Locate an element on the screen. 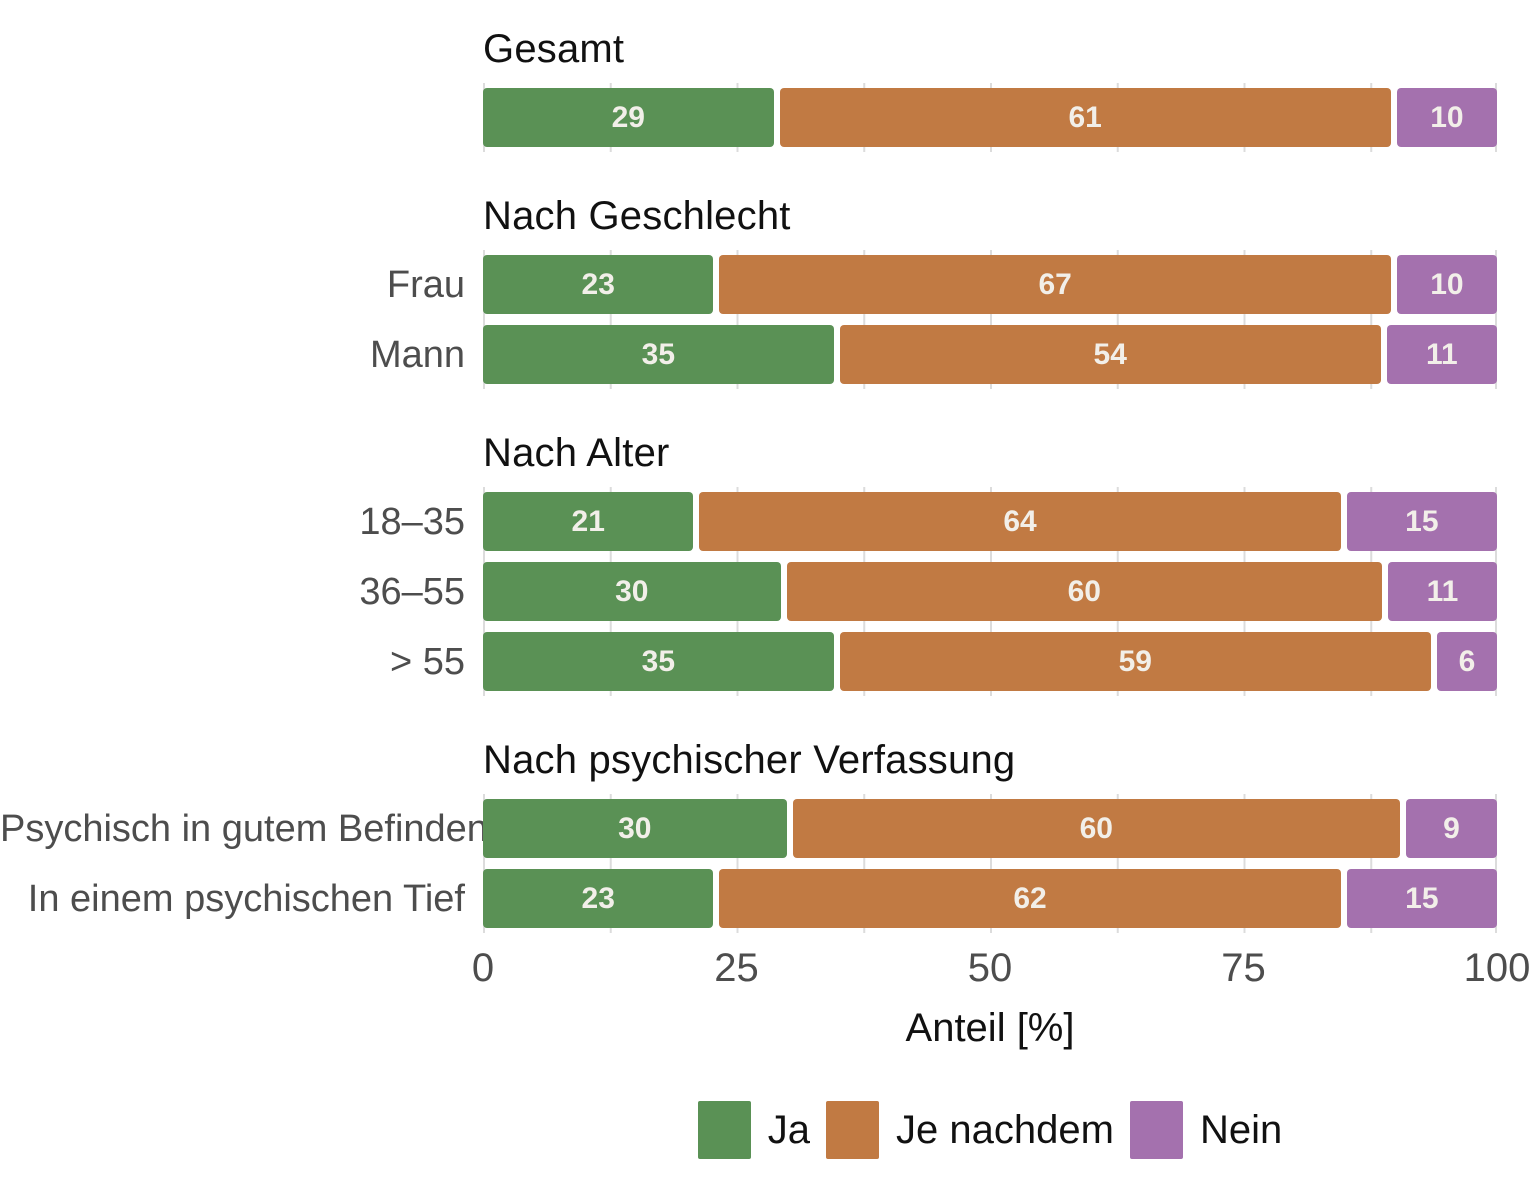 The width and height of the screenshot is (1536, 1202). x-axis: 0 25 50 75 100 is located at coordinates (1001, 968).